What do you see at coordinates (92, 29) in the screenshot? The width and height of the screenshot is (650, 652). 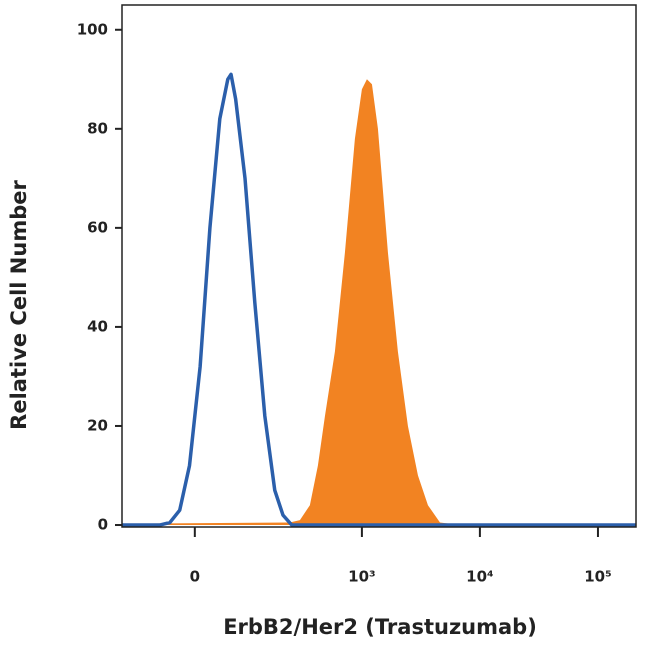 I see `y-tick-label: 100` at bounding box center [92, 29].